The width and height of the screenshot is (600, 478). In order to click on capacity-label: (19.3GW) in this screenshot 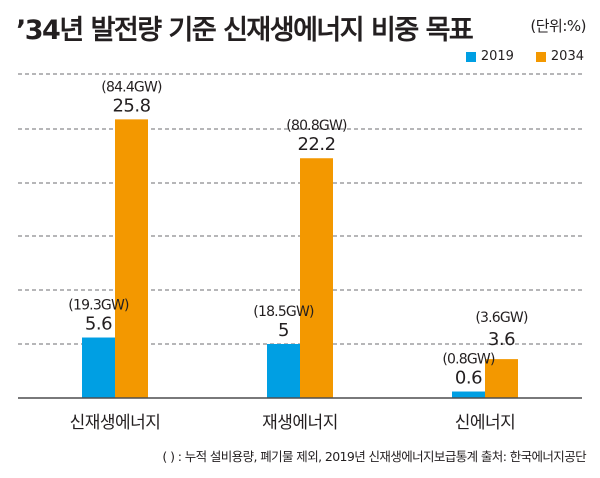, I will do `click(98, 306)`.